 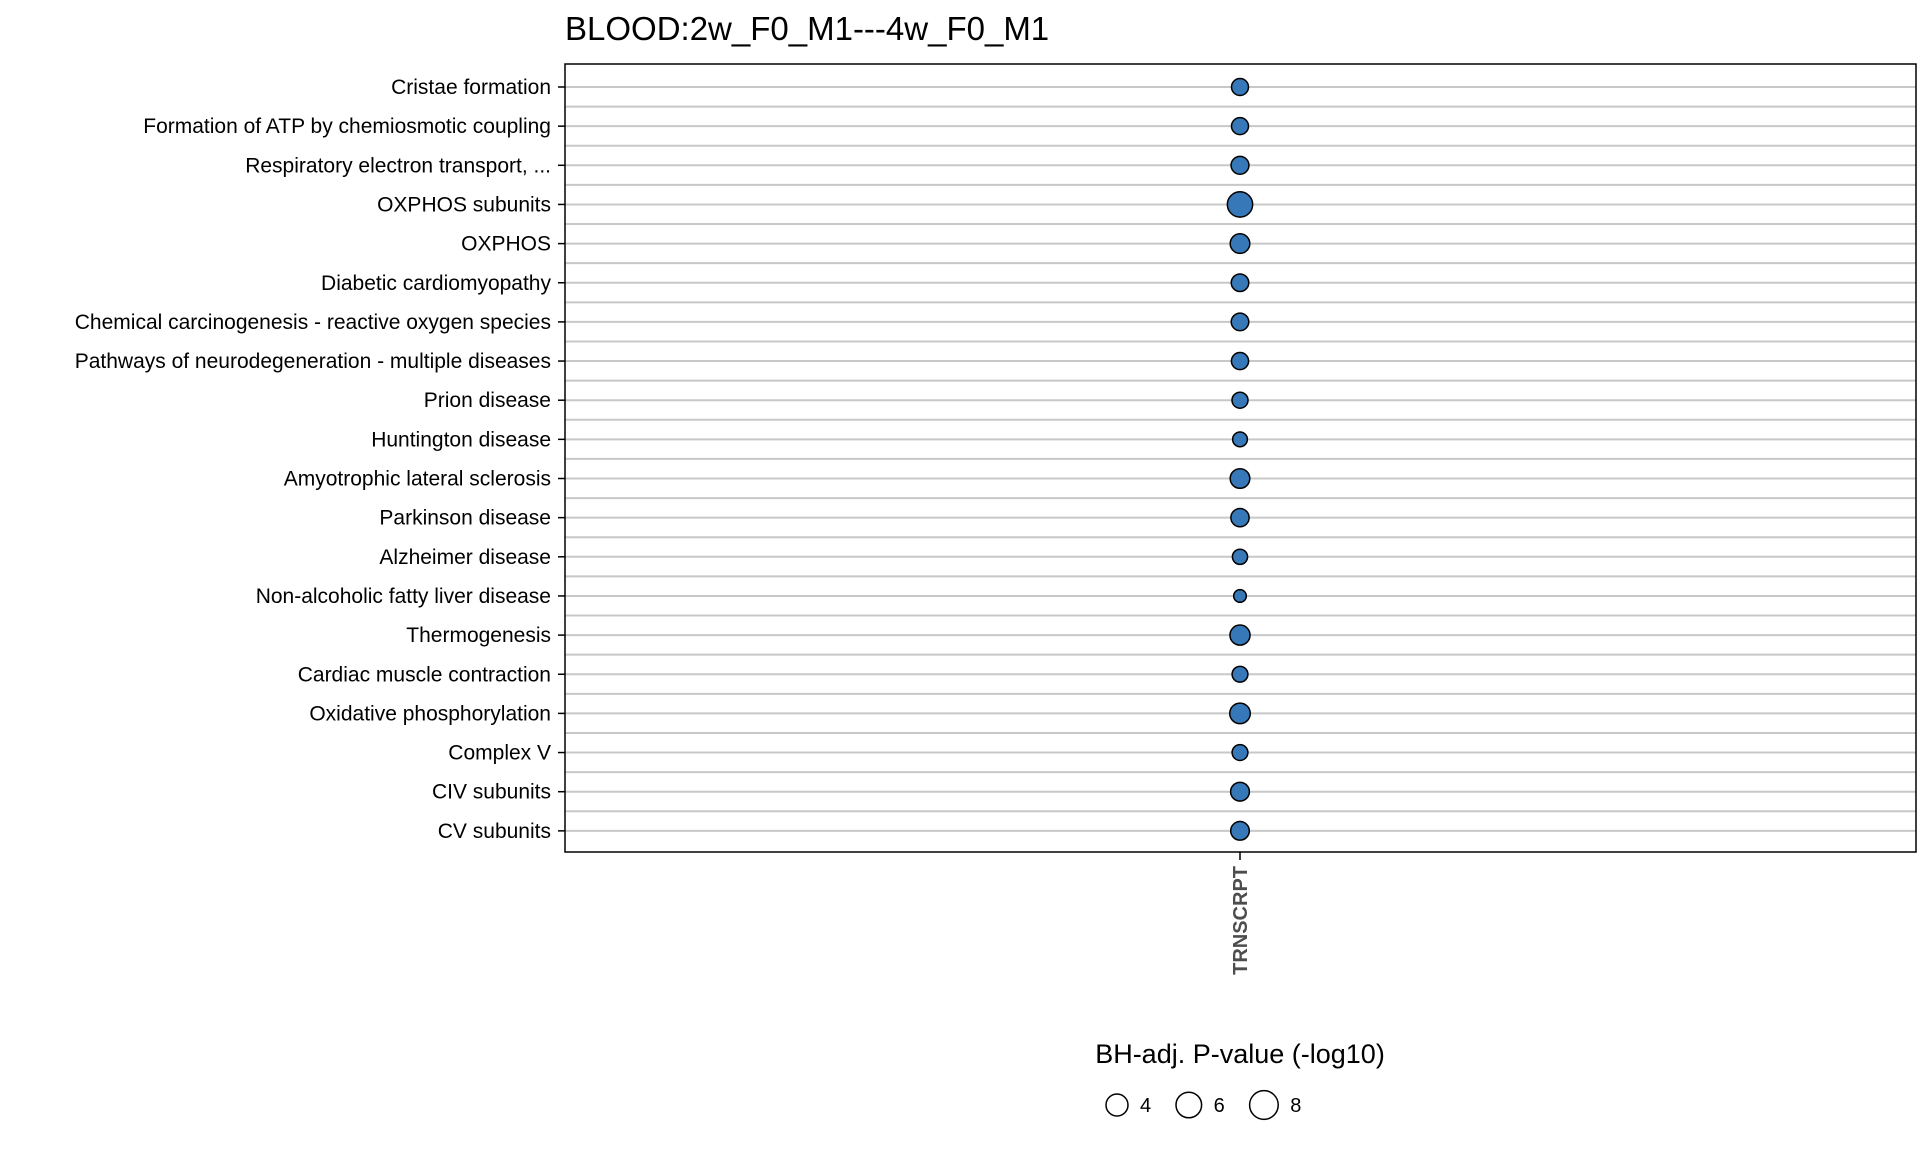 What do you see at coordinates (436, 283) in the screenshot?
I see `y-tick-label: Diabetic cardiomyopathy` at bounding box center [436, 283].